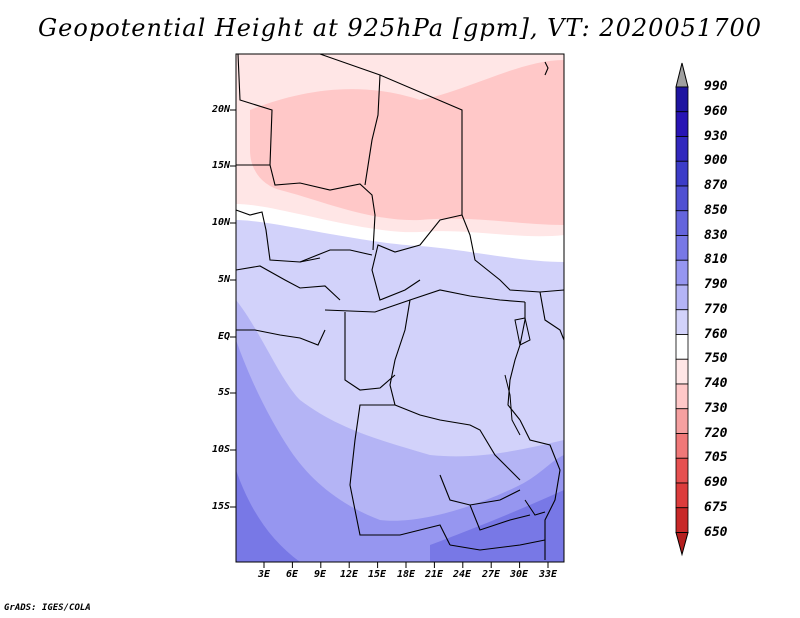 The height and width of the screenshot is (618, 800). Describe the element at coordinates (716, 482) in the screenshot. I see `colorbar-label: 690` at that location.